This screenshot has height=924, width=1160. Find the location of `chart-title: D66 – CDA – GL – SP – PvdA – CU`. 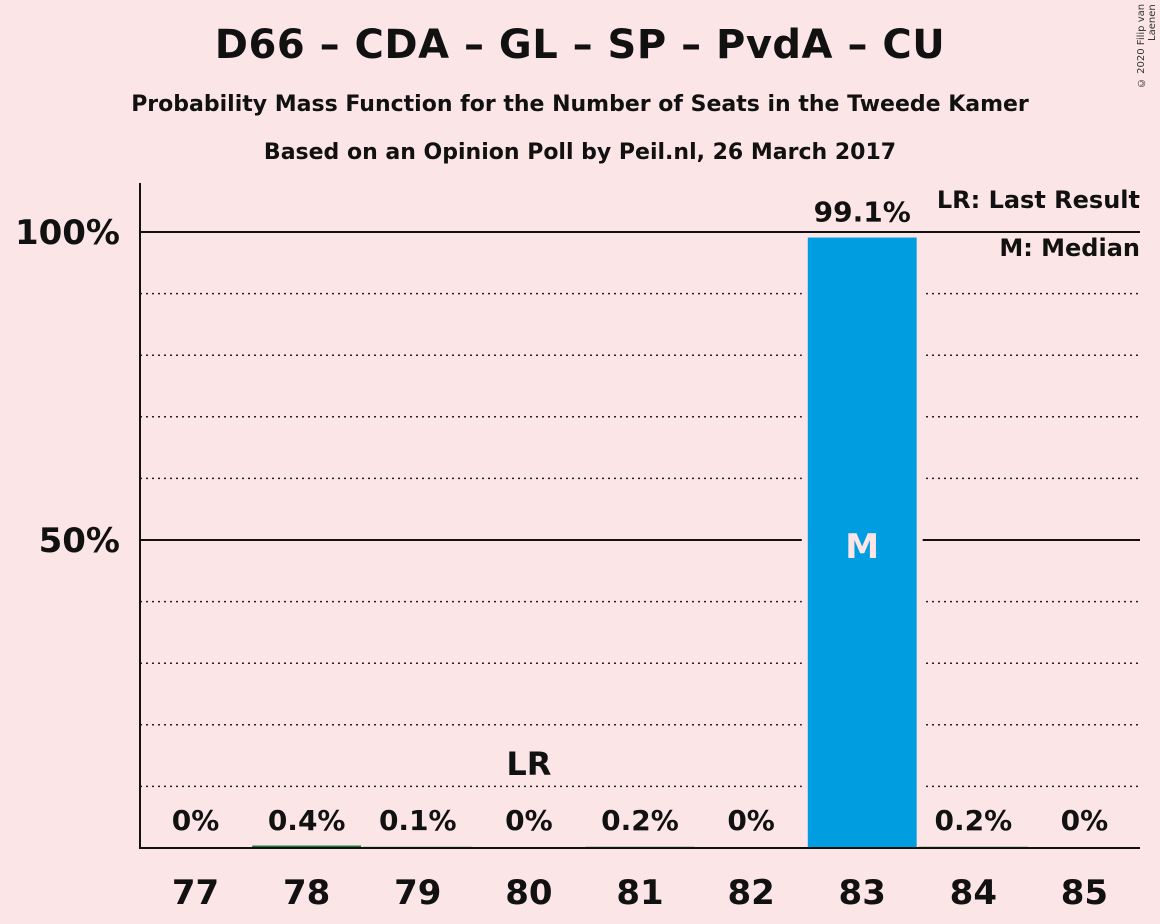

chart-title: D66 – CDA – GL – SP – PvdA – CU is located at coordinates (580, 45).